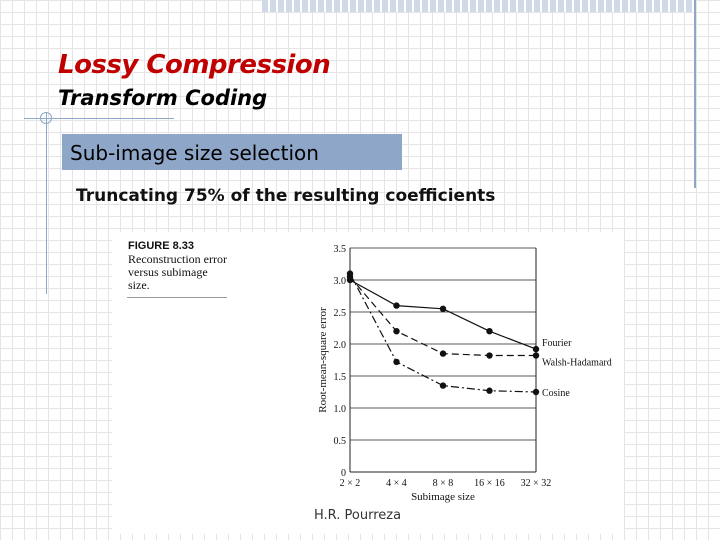  I want to click on right-decor-line, so click(695, 94).